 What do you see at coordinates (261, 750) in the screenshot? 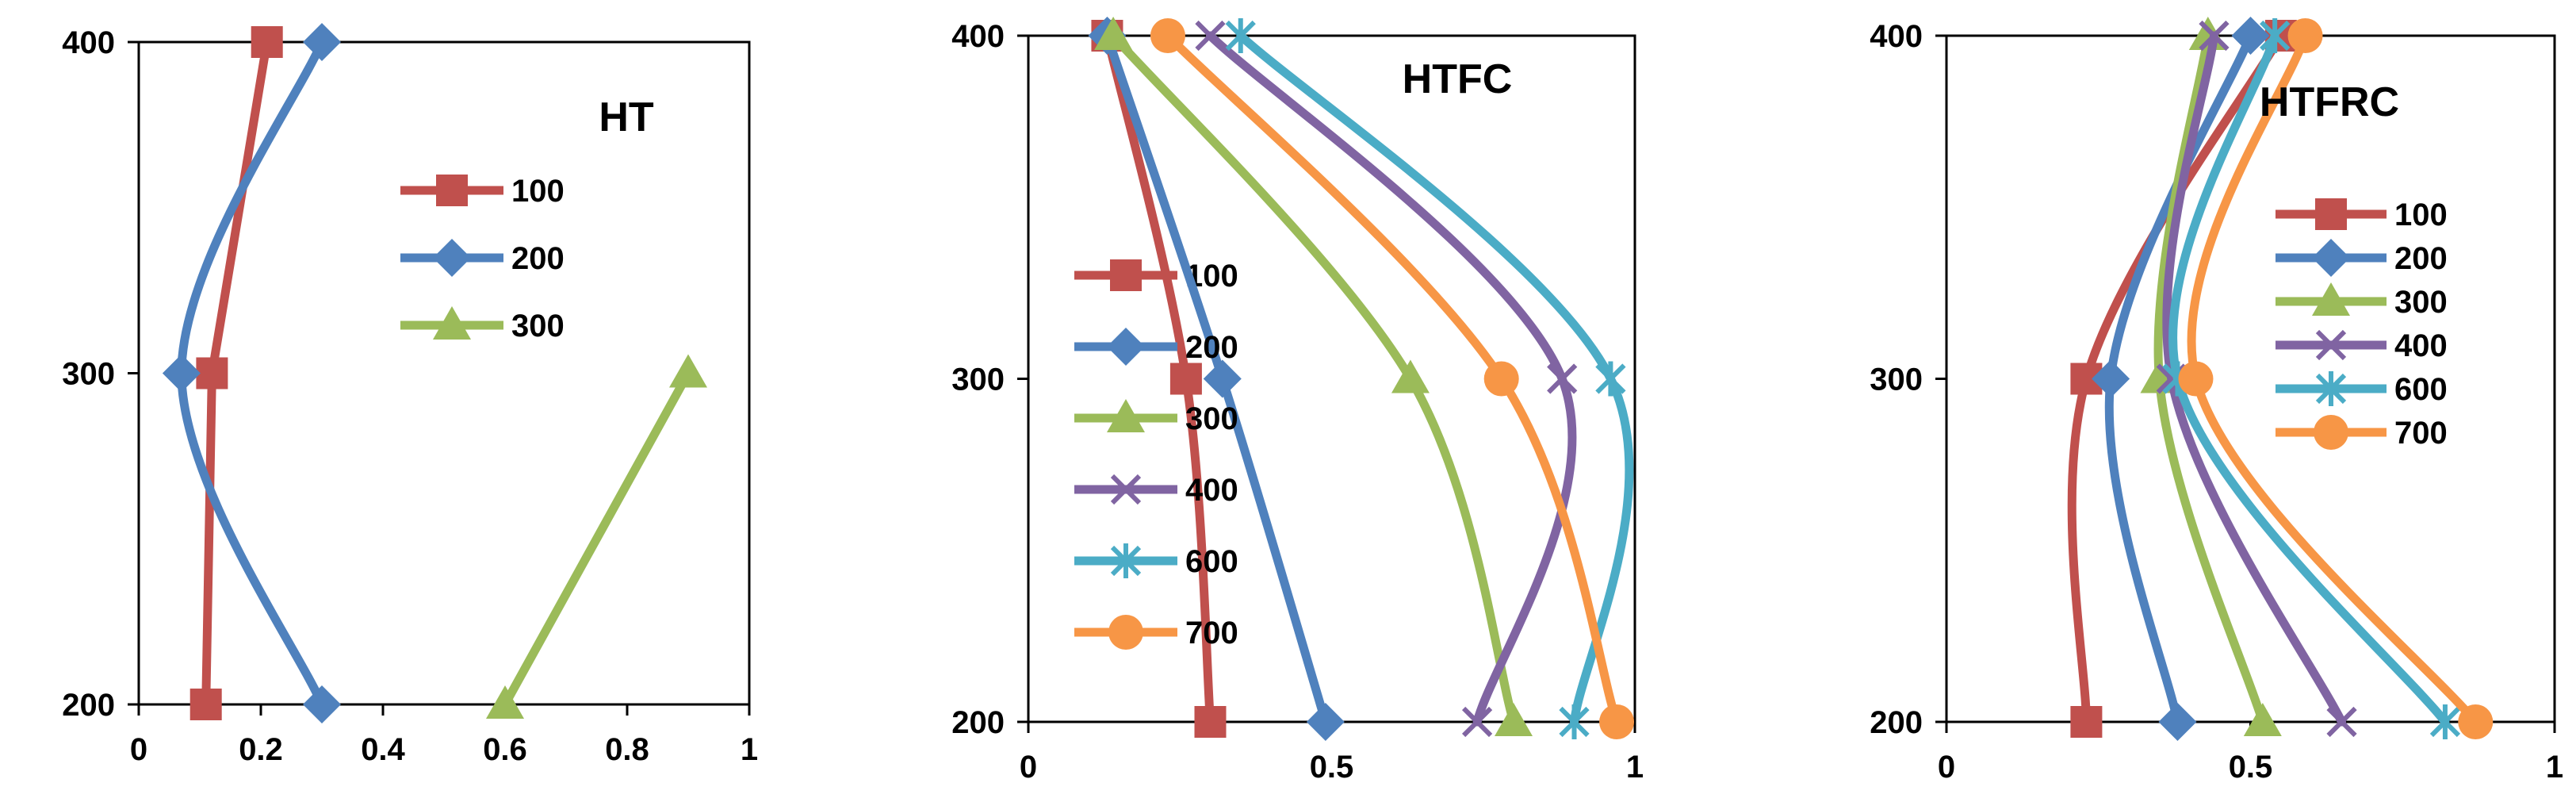
I see `x-tick-label: 0.2` at bounding box center [261, 750].